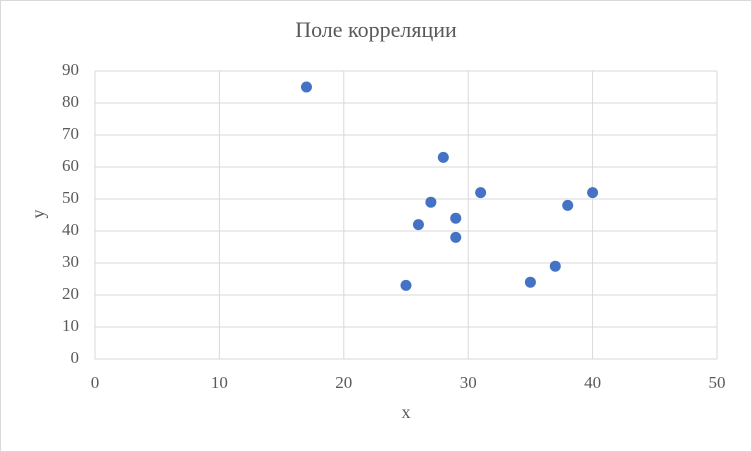 The width and height of the screenshot is (752, 452). Describe the element at coordinates (70, 165) in the screenshot. I see `y-tick-label: 60` at that location.